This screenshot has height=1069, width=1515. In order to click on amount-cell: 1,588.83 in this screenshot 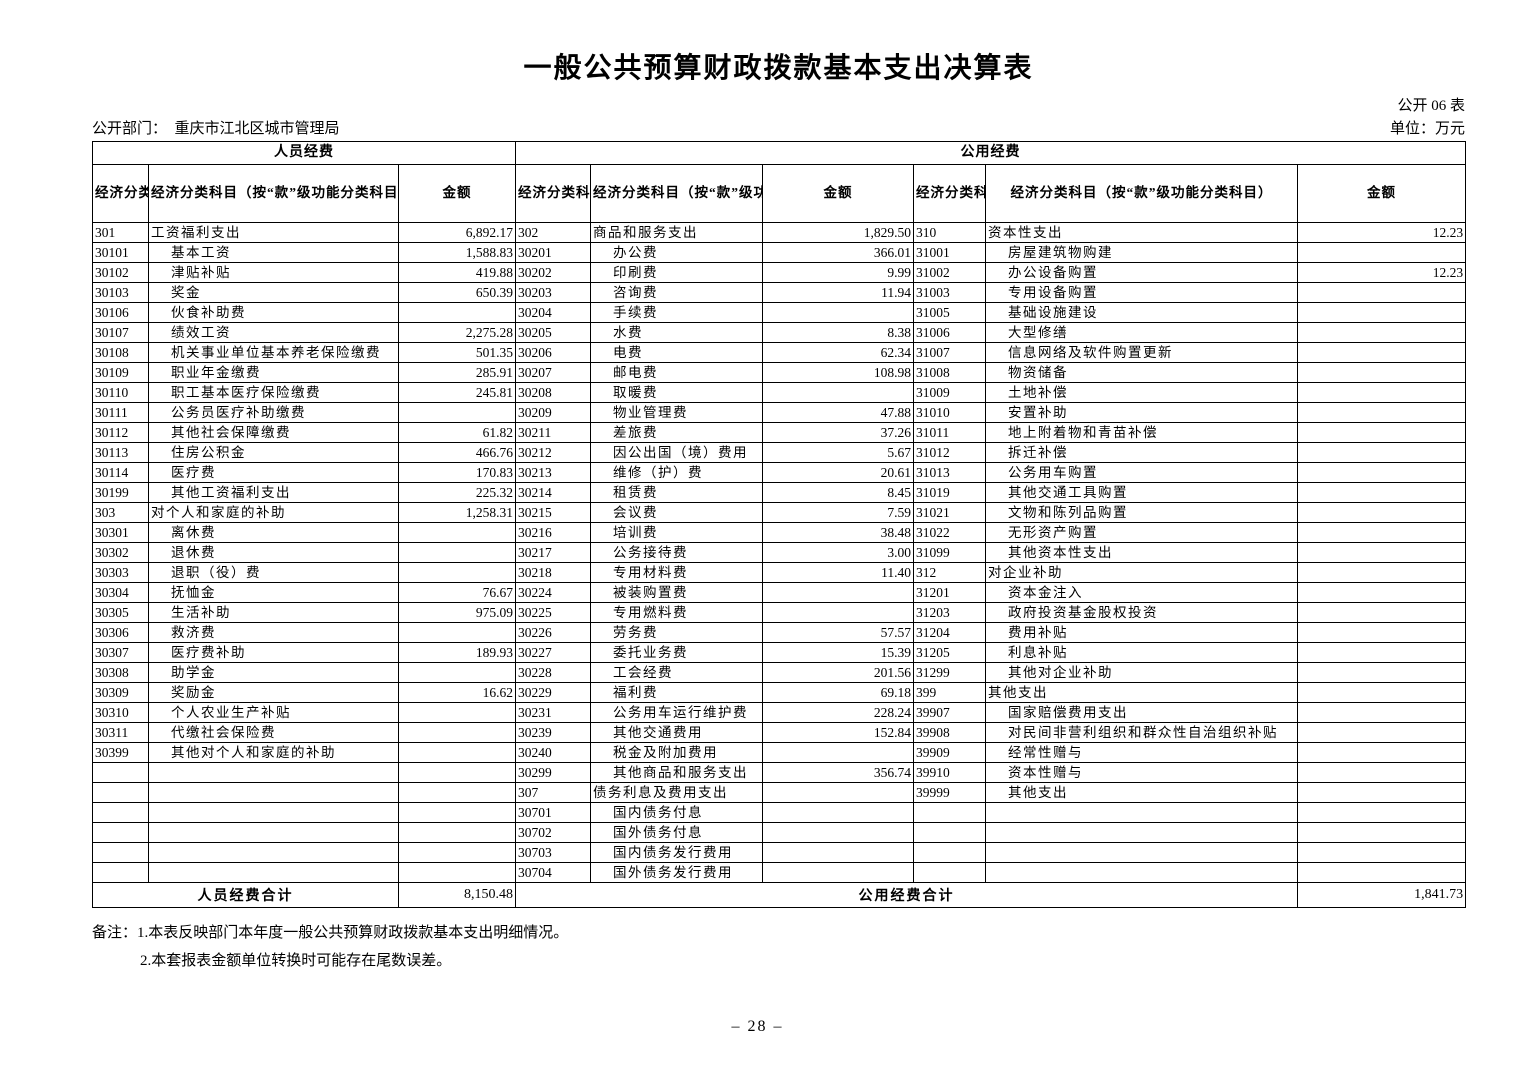, I will do `click(457, 252)`.